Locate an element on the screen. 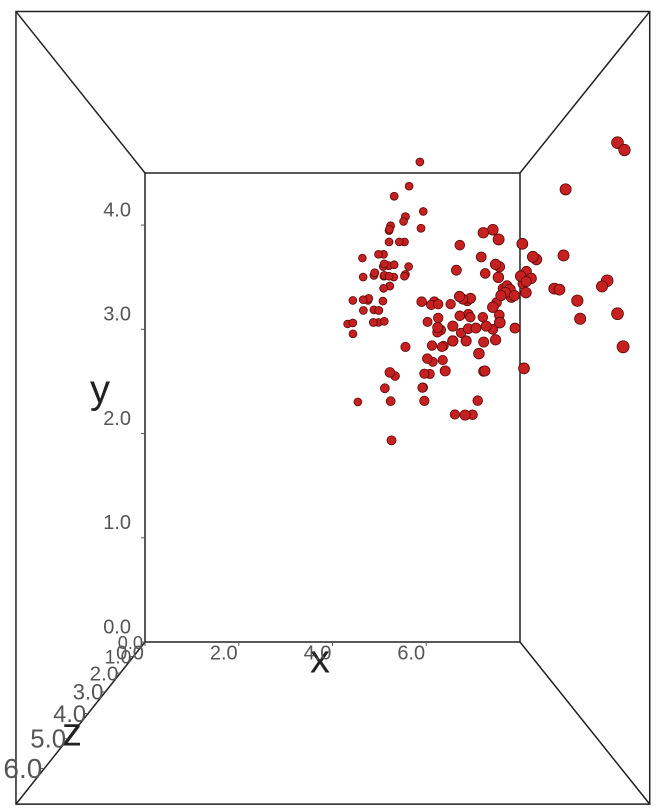  z-tick-label: 0.0 is located at coordinates (130, 643).